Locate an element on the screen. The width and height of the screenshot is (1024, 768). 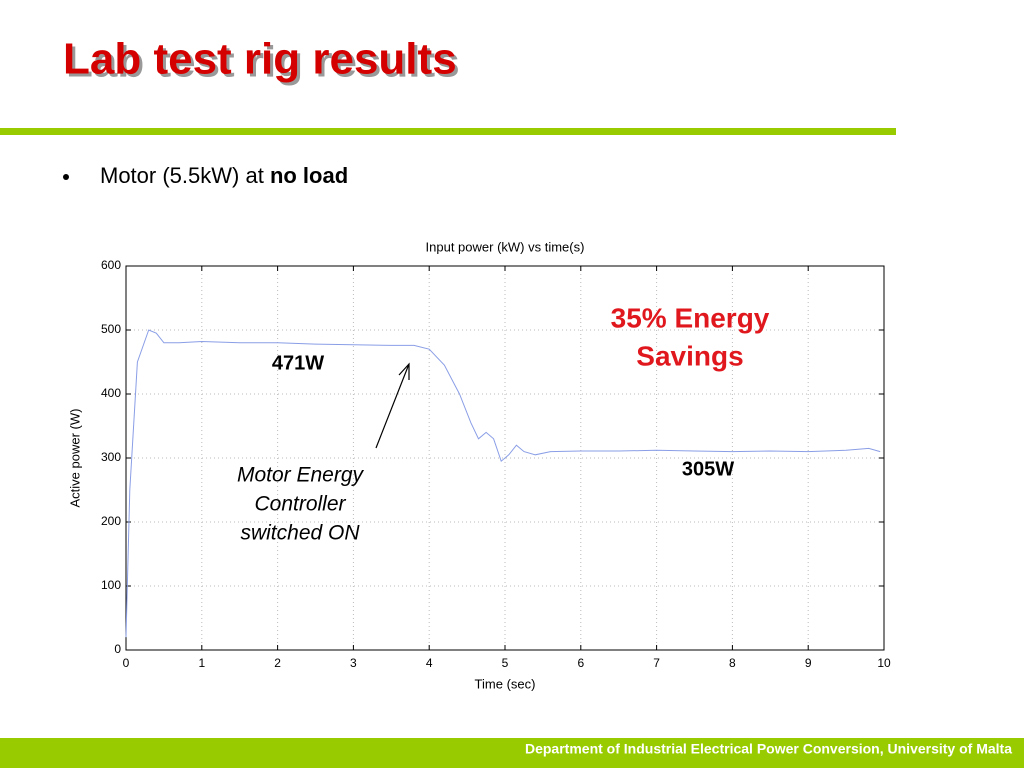
arrow-shaft is located at coordinates (392, 406).